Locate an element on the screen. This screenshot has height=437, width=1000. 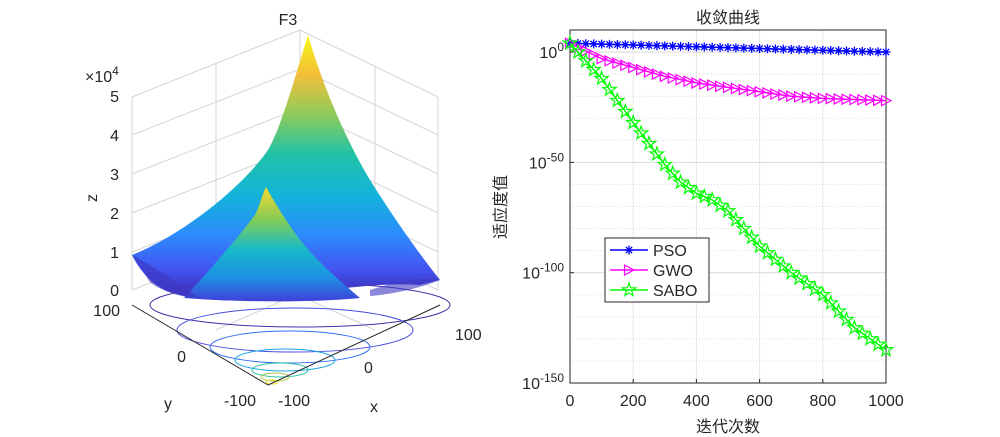
x-tick-label: 400 is located at coordinates (696, 401).